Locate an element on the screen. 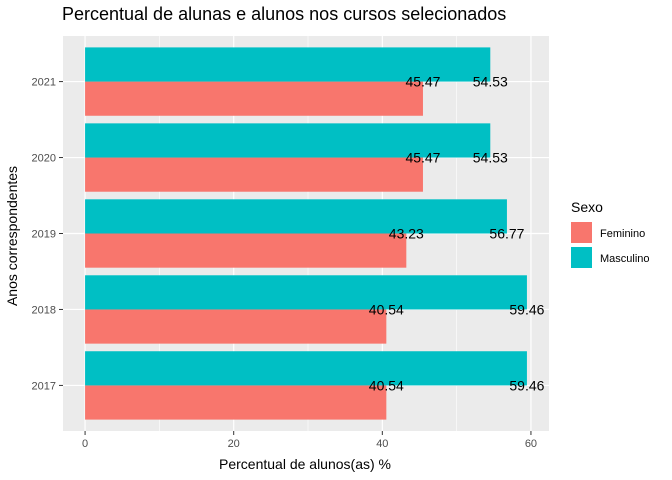 The image size is (672, 480). y-axis: 2017 2018 2019 2020 2021 is located at coordinates (47, 234).